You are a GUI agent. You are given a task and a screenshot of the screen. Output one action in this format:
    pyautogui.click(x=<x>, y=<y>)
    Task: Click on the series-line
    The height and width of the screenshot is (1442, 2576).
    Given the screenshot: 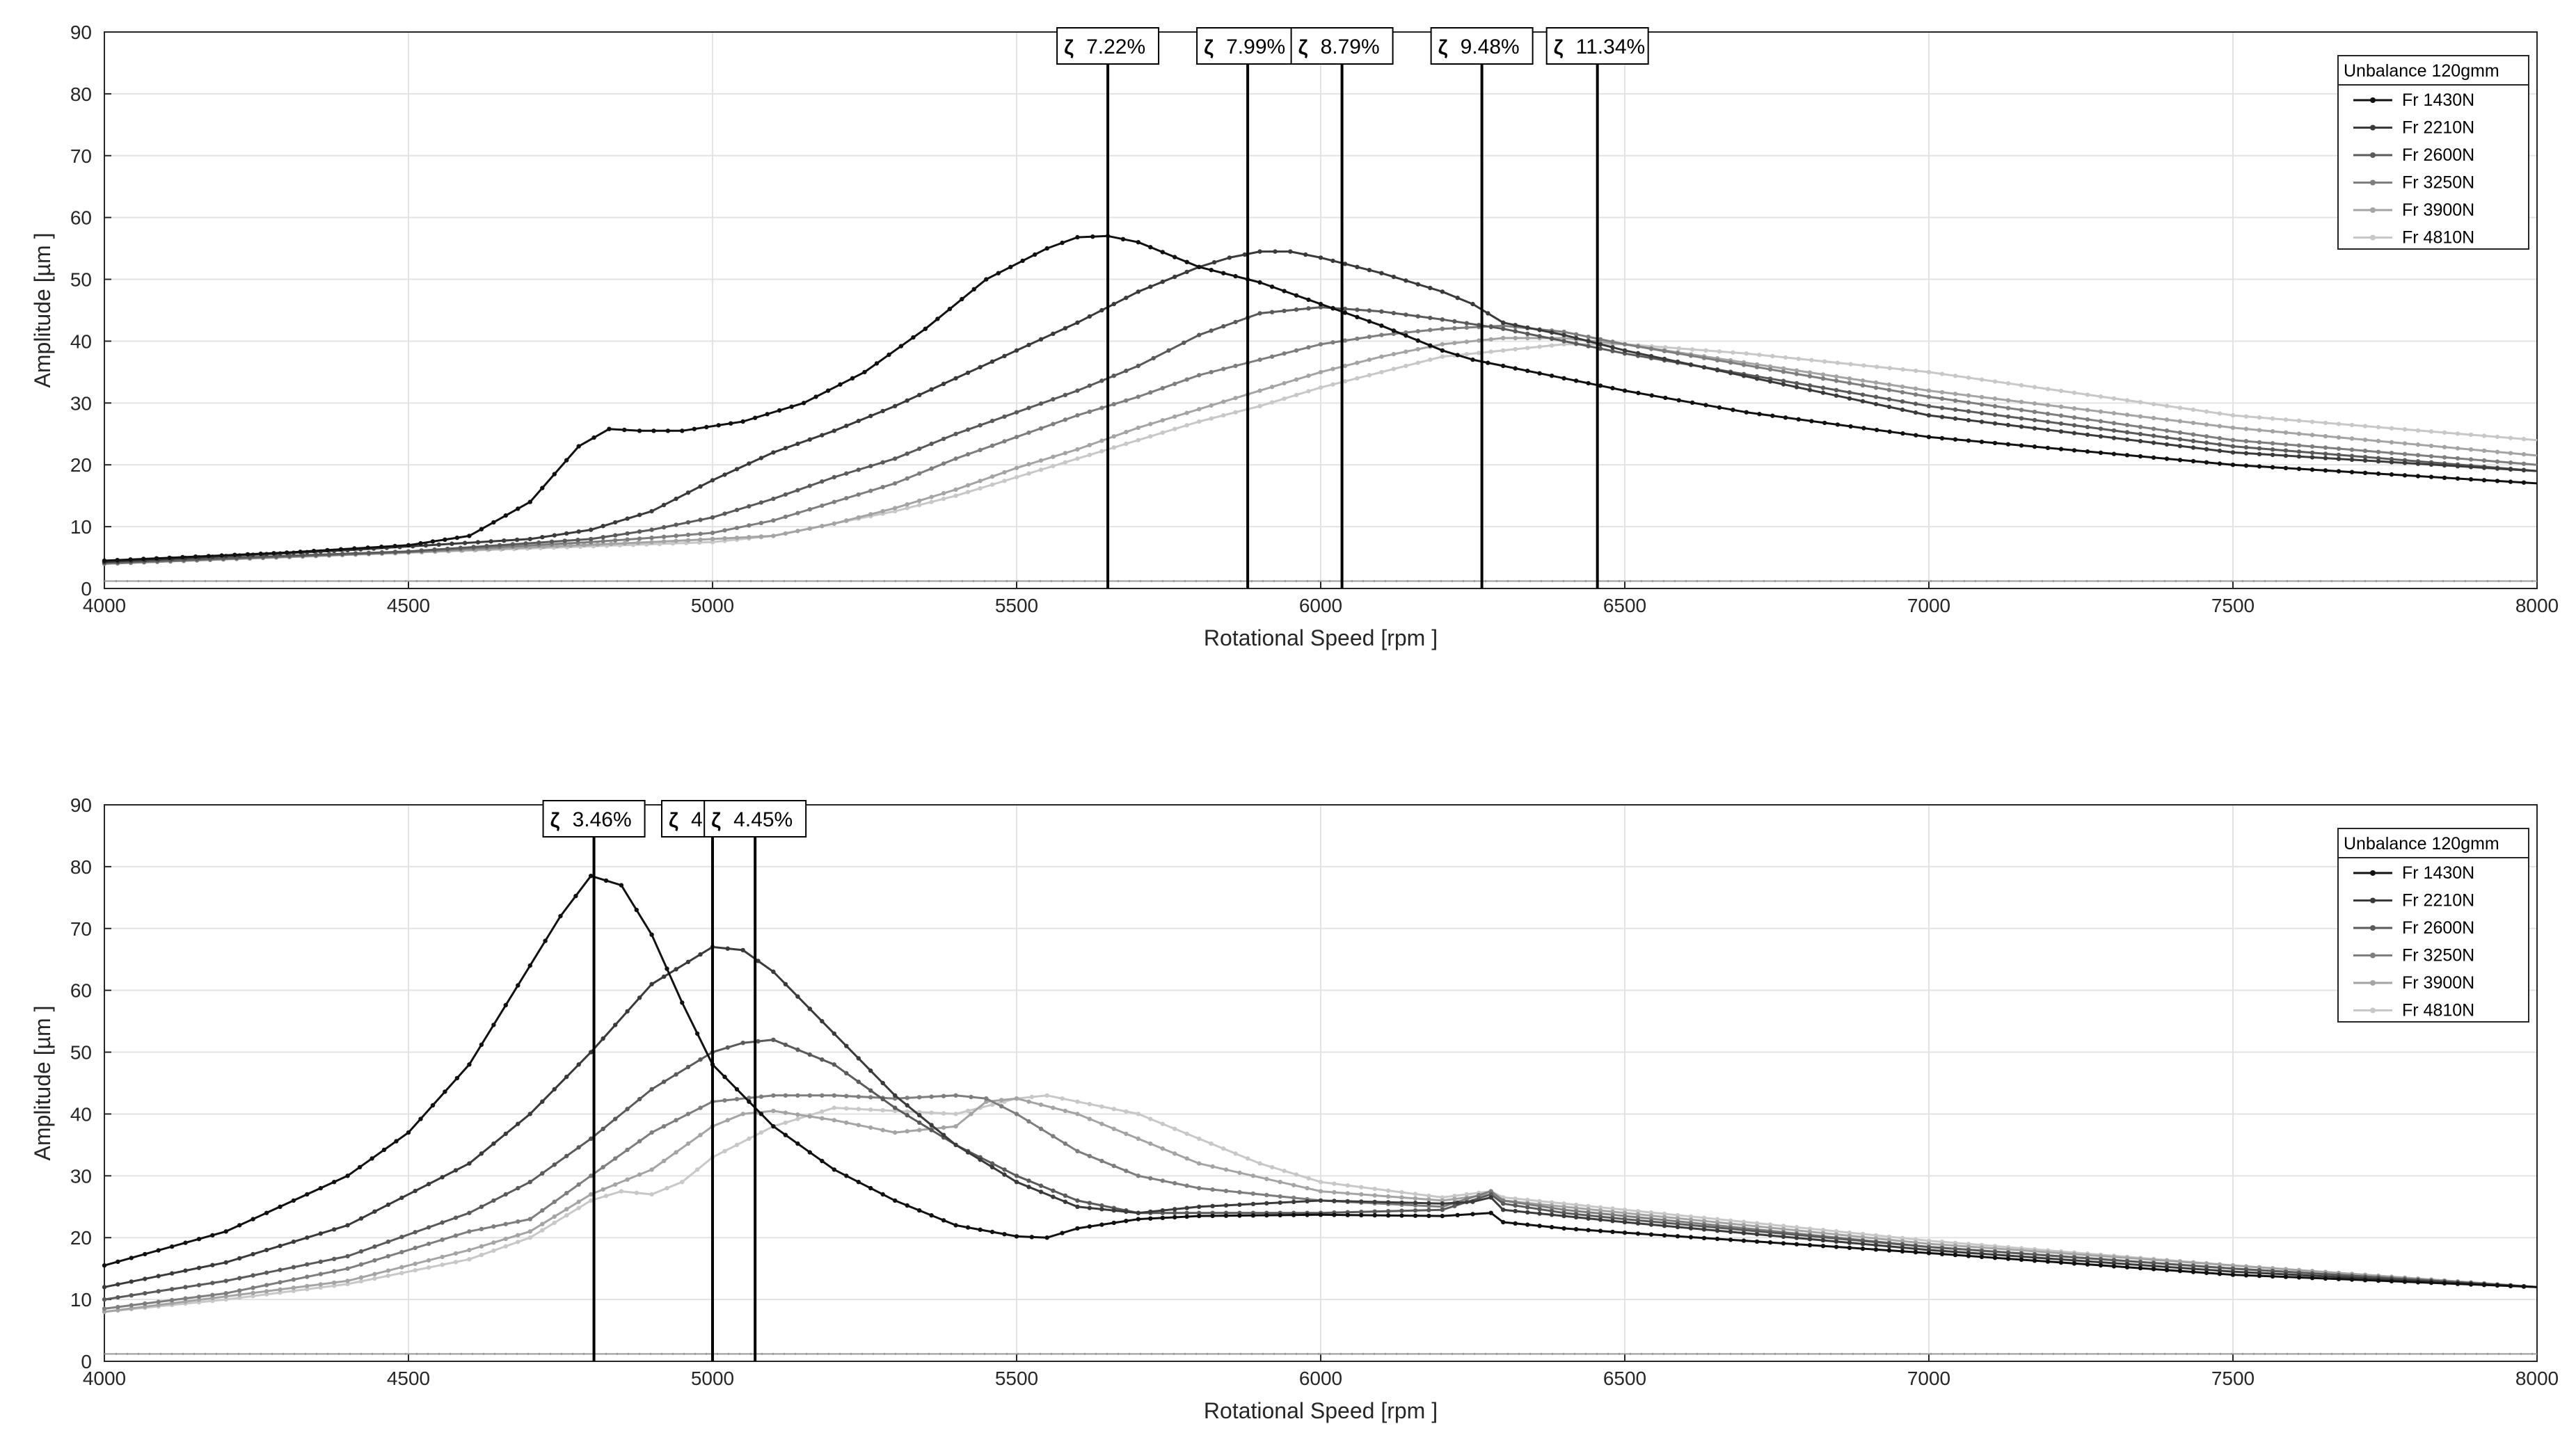 What is the action you would take?
    pyautogui.click(x=1321, y=451)
    